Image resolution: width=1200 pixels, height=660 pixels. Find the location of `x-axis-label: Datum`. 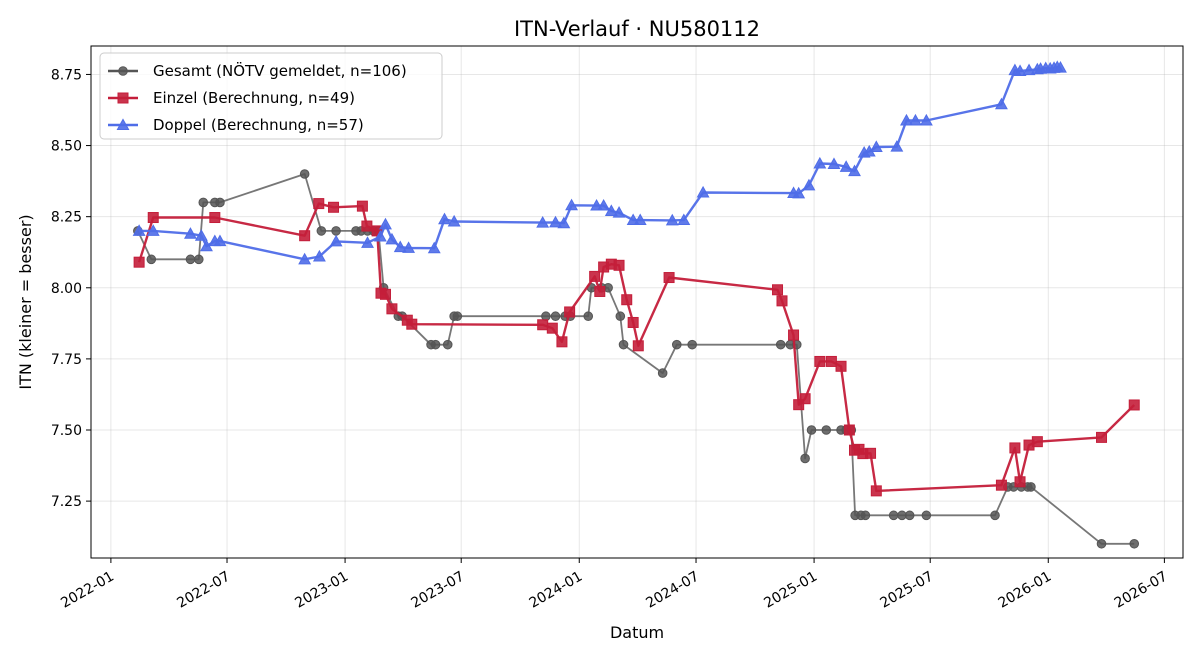

x-axis-label: Datum is located at coordinates (637, 632).